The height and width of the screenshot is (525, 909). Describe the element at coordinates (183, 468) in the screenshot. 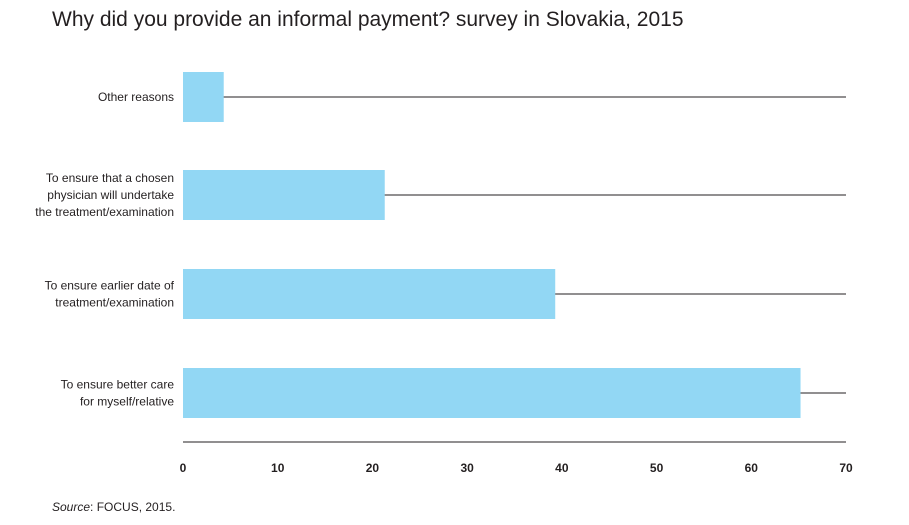

I see `x-tick-label-0: 0` at that location.